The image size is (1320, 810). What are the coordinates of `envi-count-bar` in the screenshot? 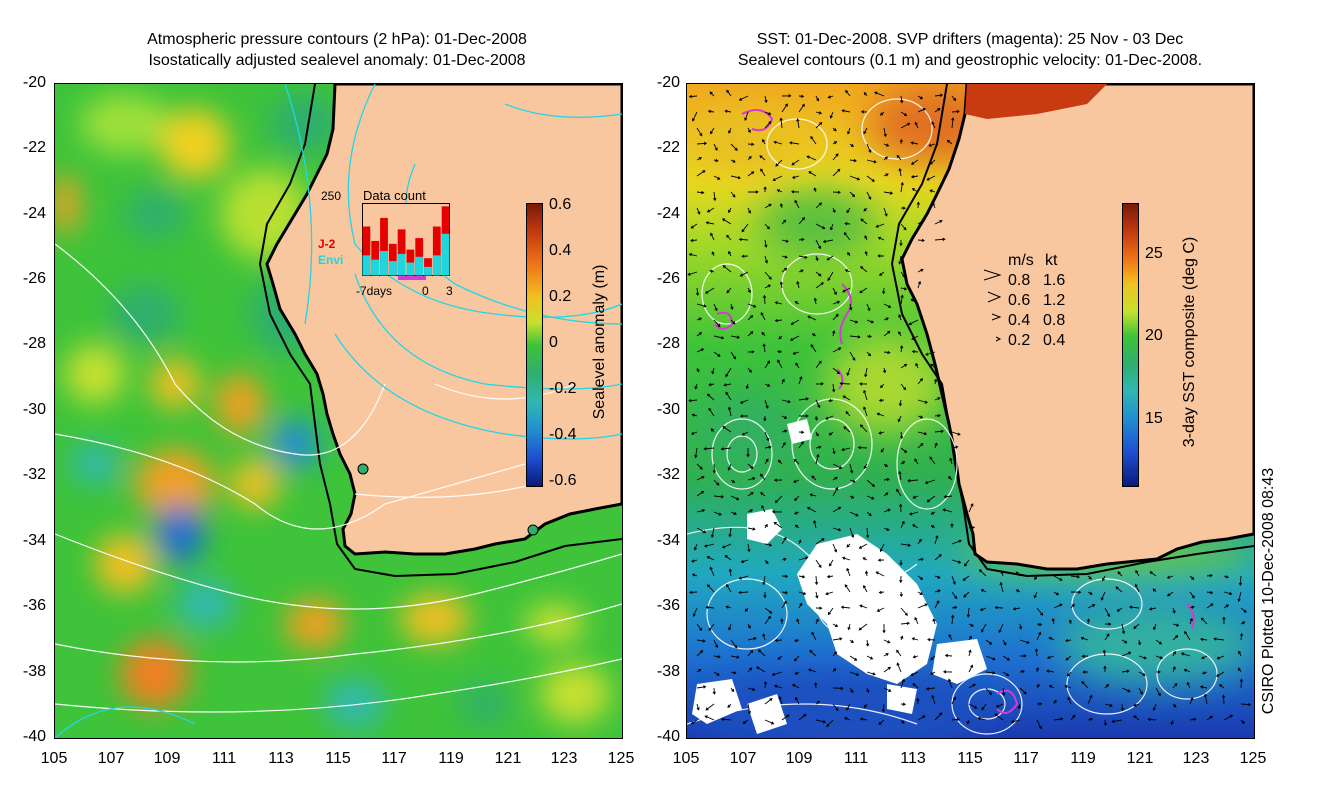 It's located at (410, 269).